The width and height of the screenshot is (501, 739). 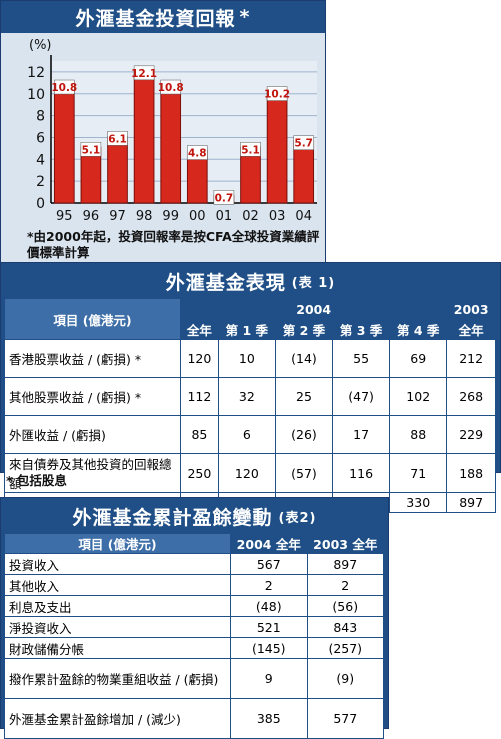 What do you see at coordinates (250, 434) in the screenshot?
I see `table-row: 外匯收益 / (虧損) 85 6 (26) 17 88 229` at bounding box center [250, 434].